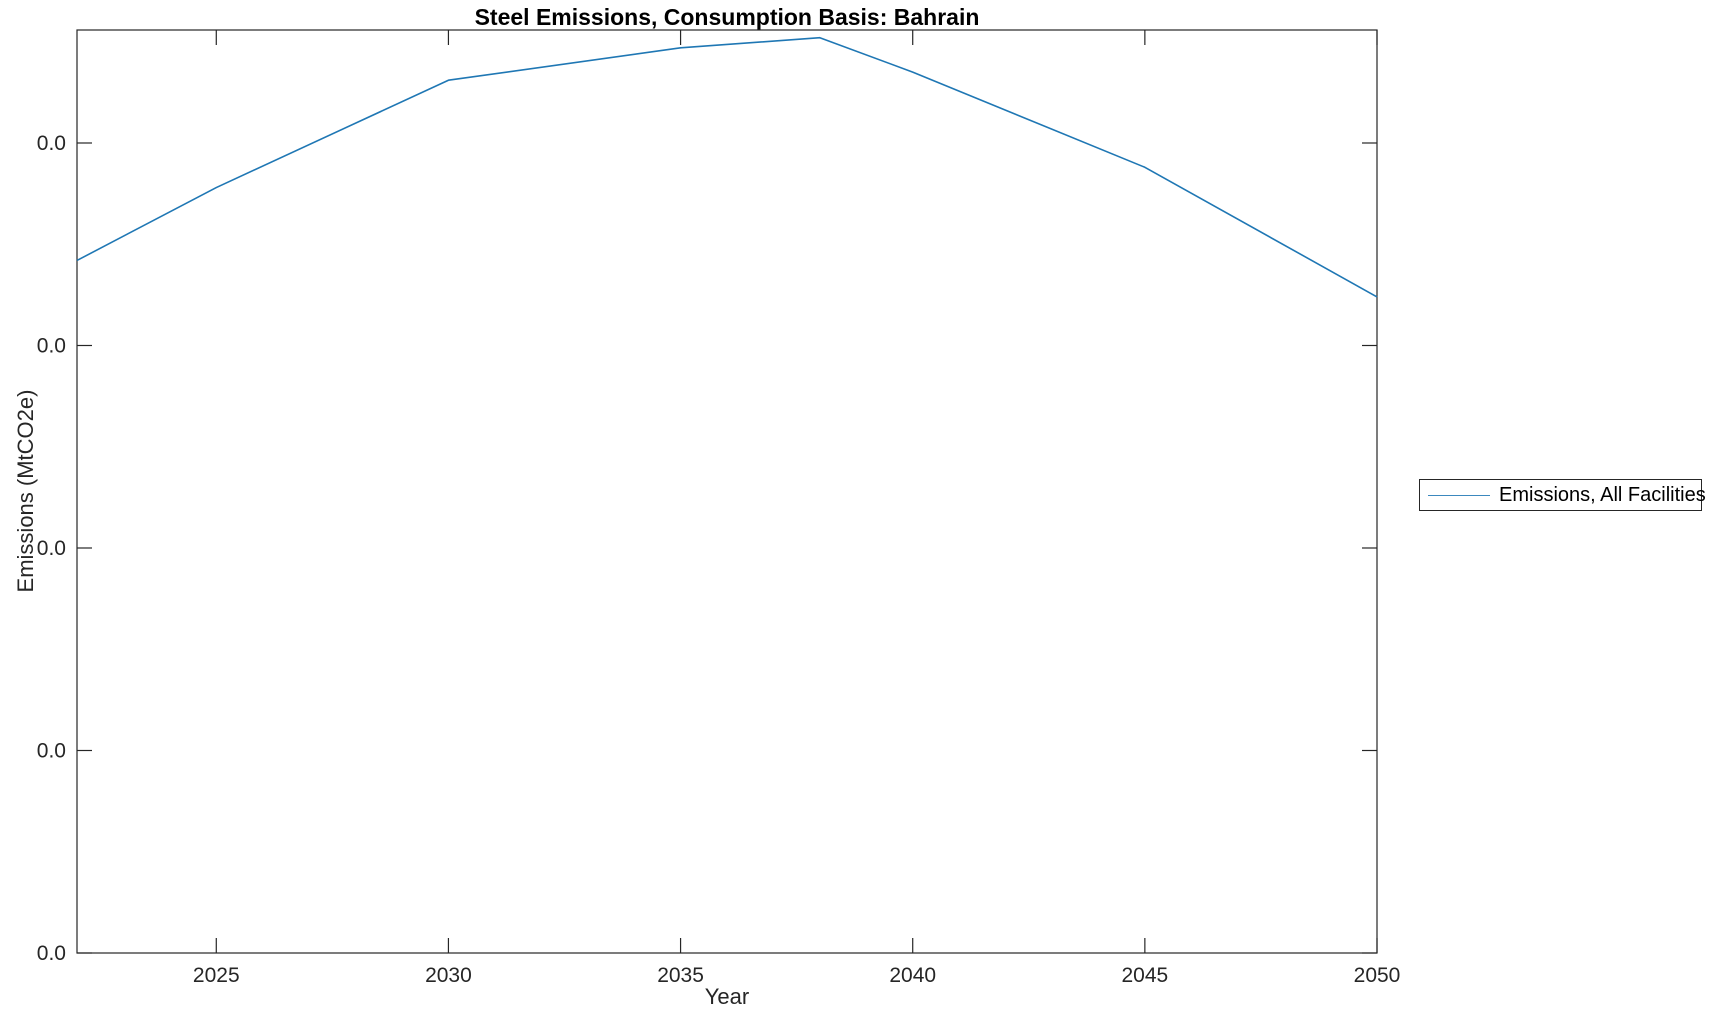 This screenshot has height=1021, width=1709. What do you see at coordinates (448, 975) in the screenshot?
I see `x-tick-label: 2030` at bounding box center [448, 975].